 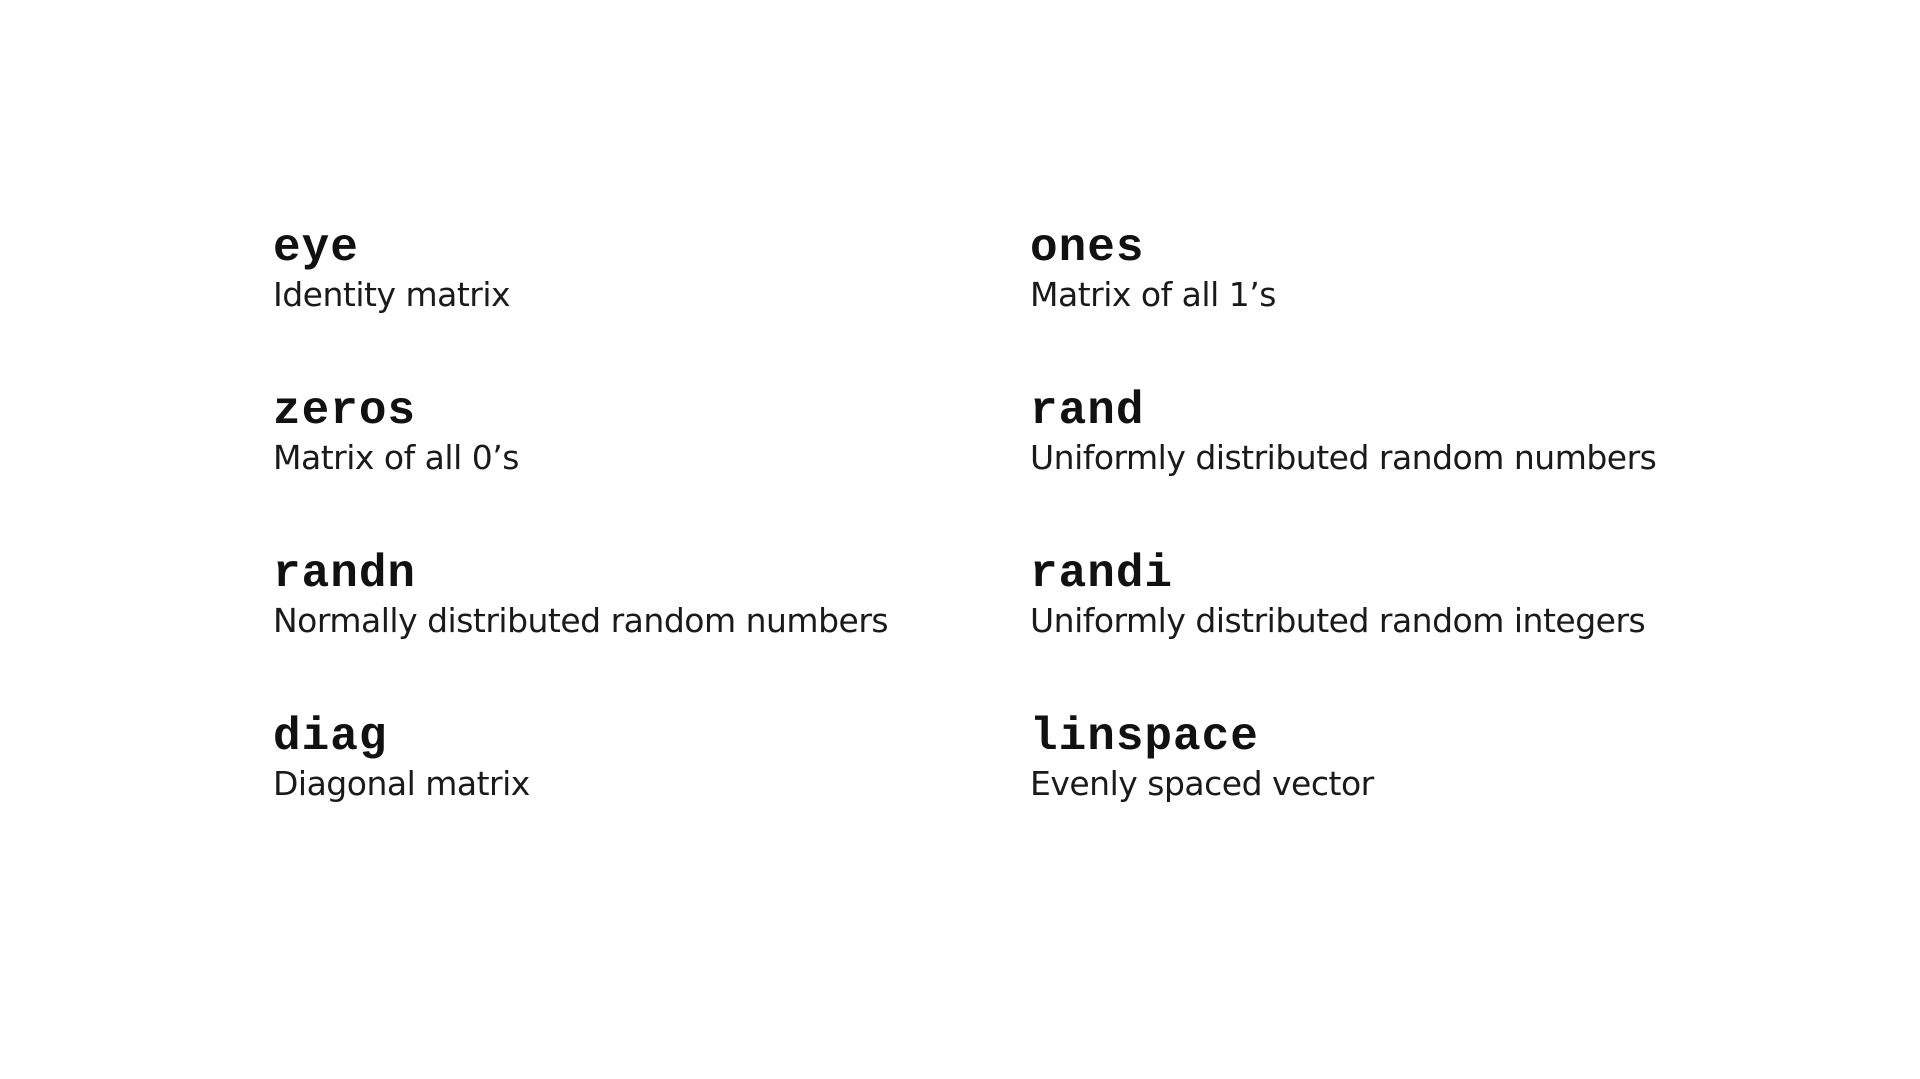 I want to click on function-name: rand, so click(x=1087, y=411).